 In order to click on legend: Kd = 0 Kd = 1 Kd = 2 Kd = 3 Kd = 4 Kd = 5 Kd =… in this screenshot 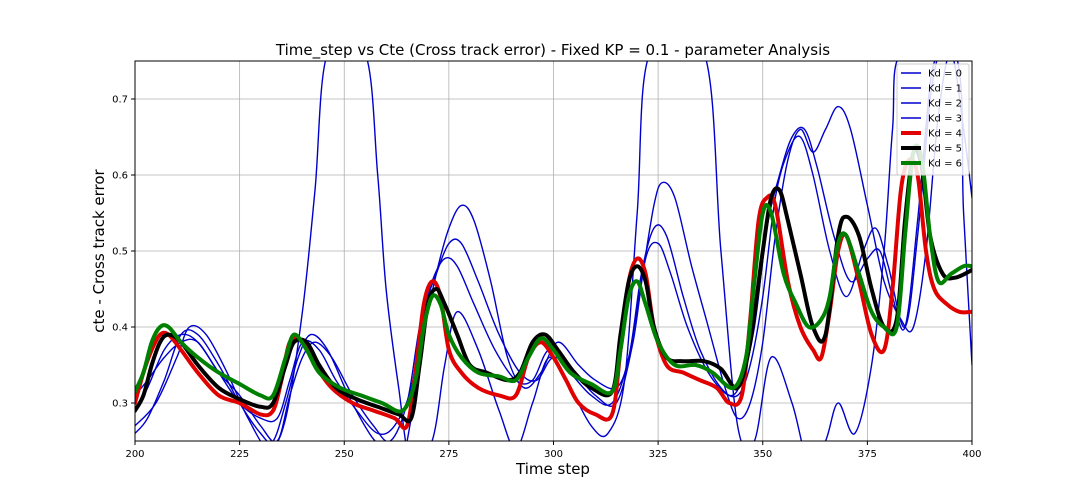, I will do `click(933, 119)`.